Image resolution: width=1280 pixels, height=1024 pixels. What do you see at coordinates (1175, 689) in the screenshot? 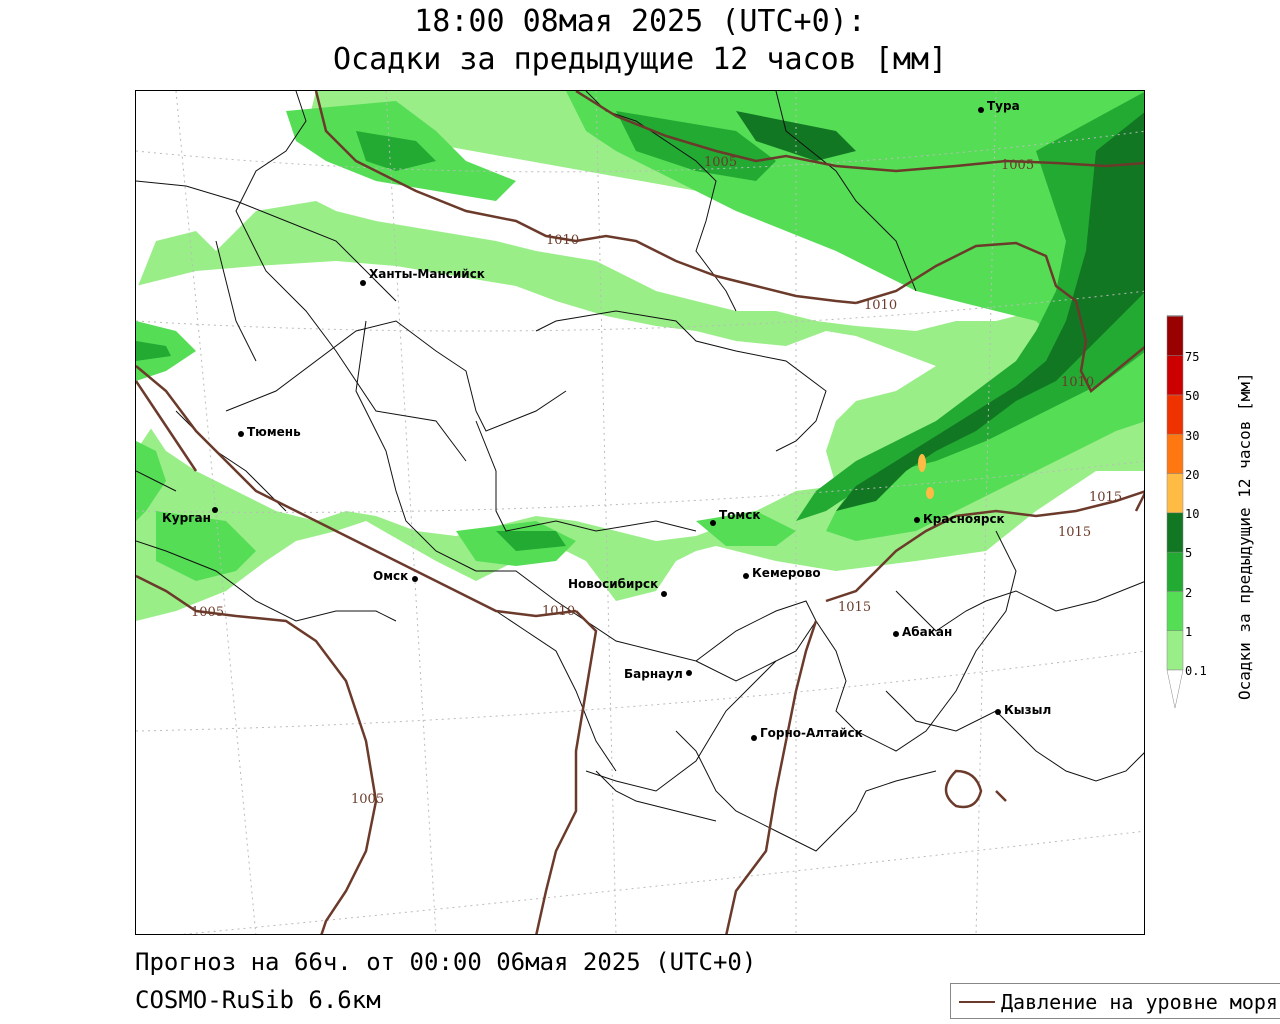
I see `colorbar-min-triangle` at bounding box center [1175, 689].